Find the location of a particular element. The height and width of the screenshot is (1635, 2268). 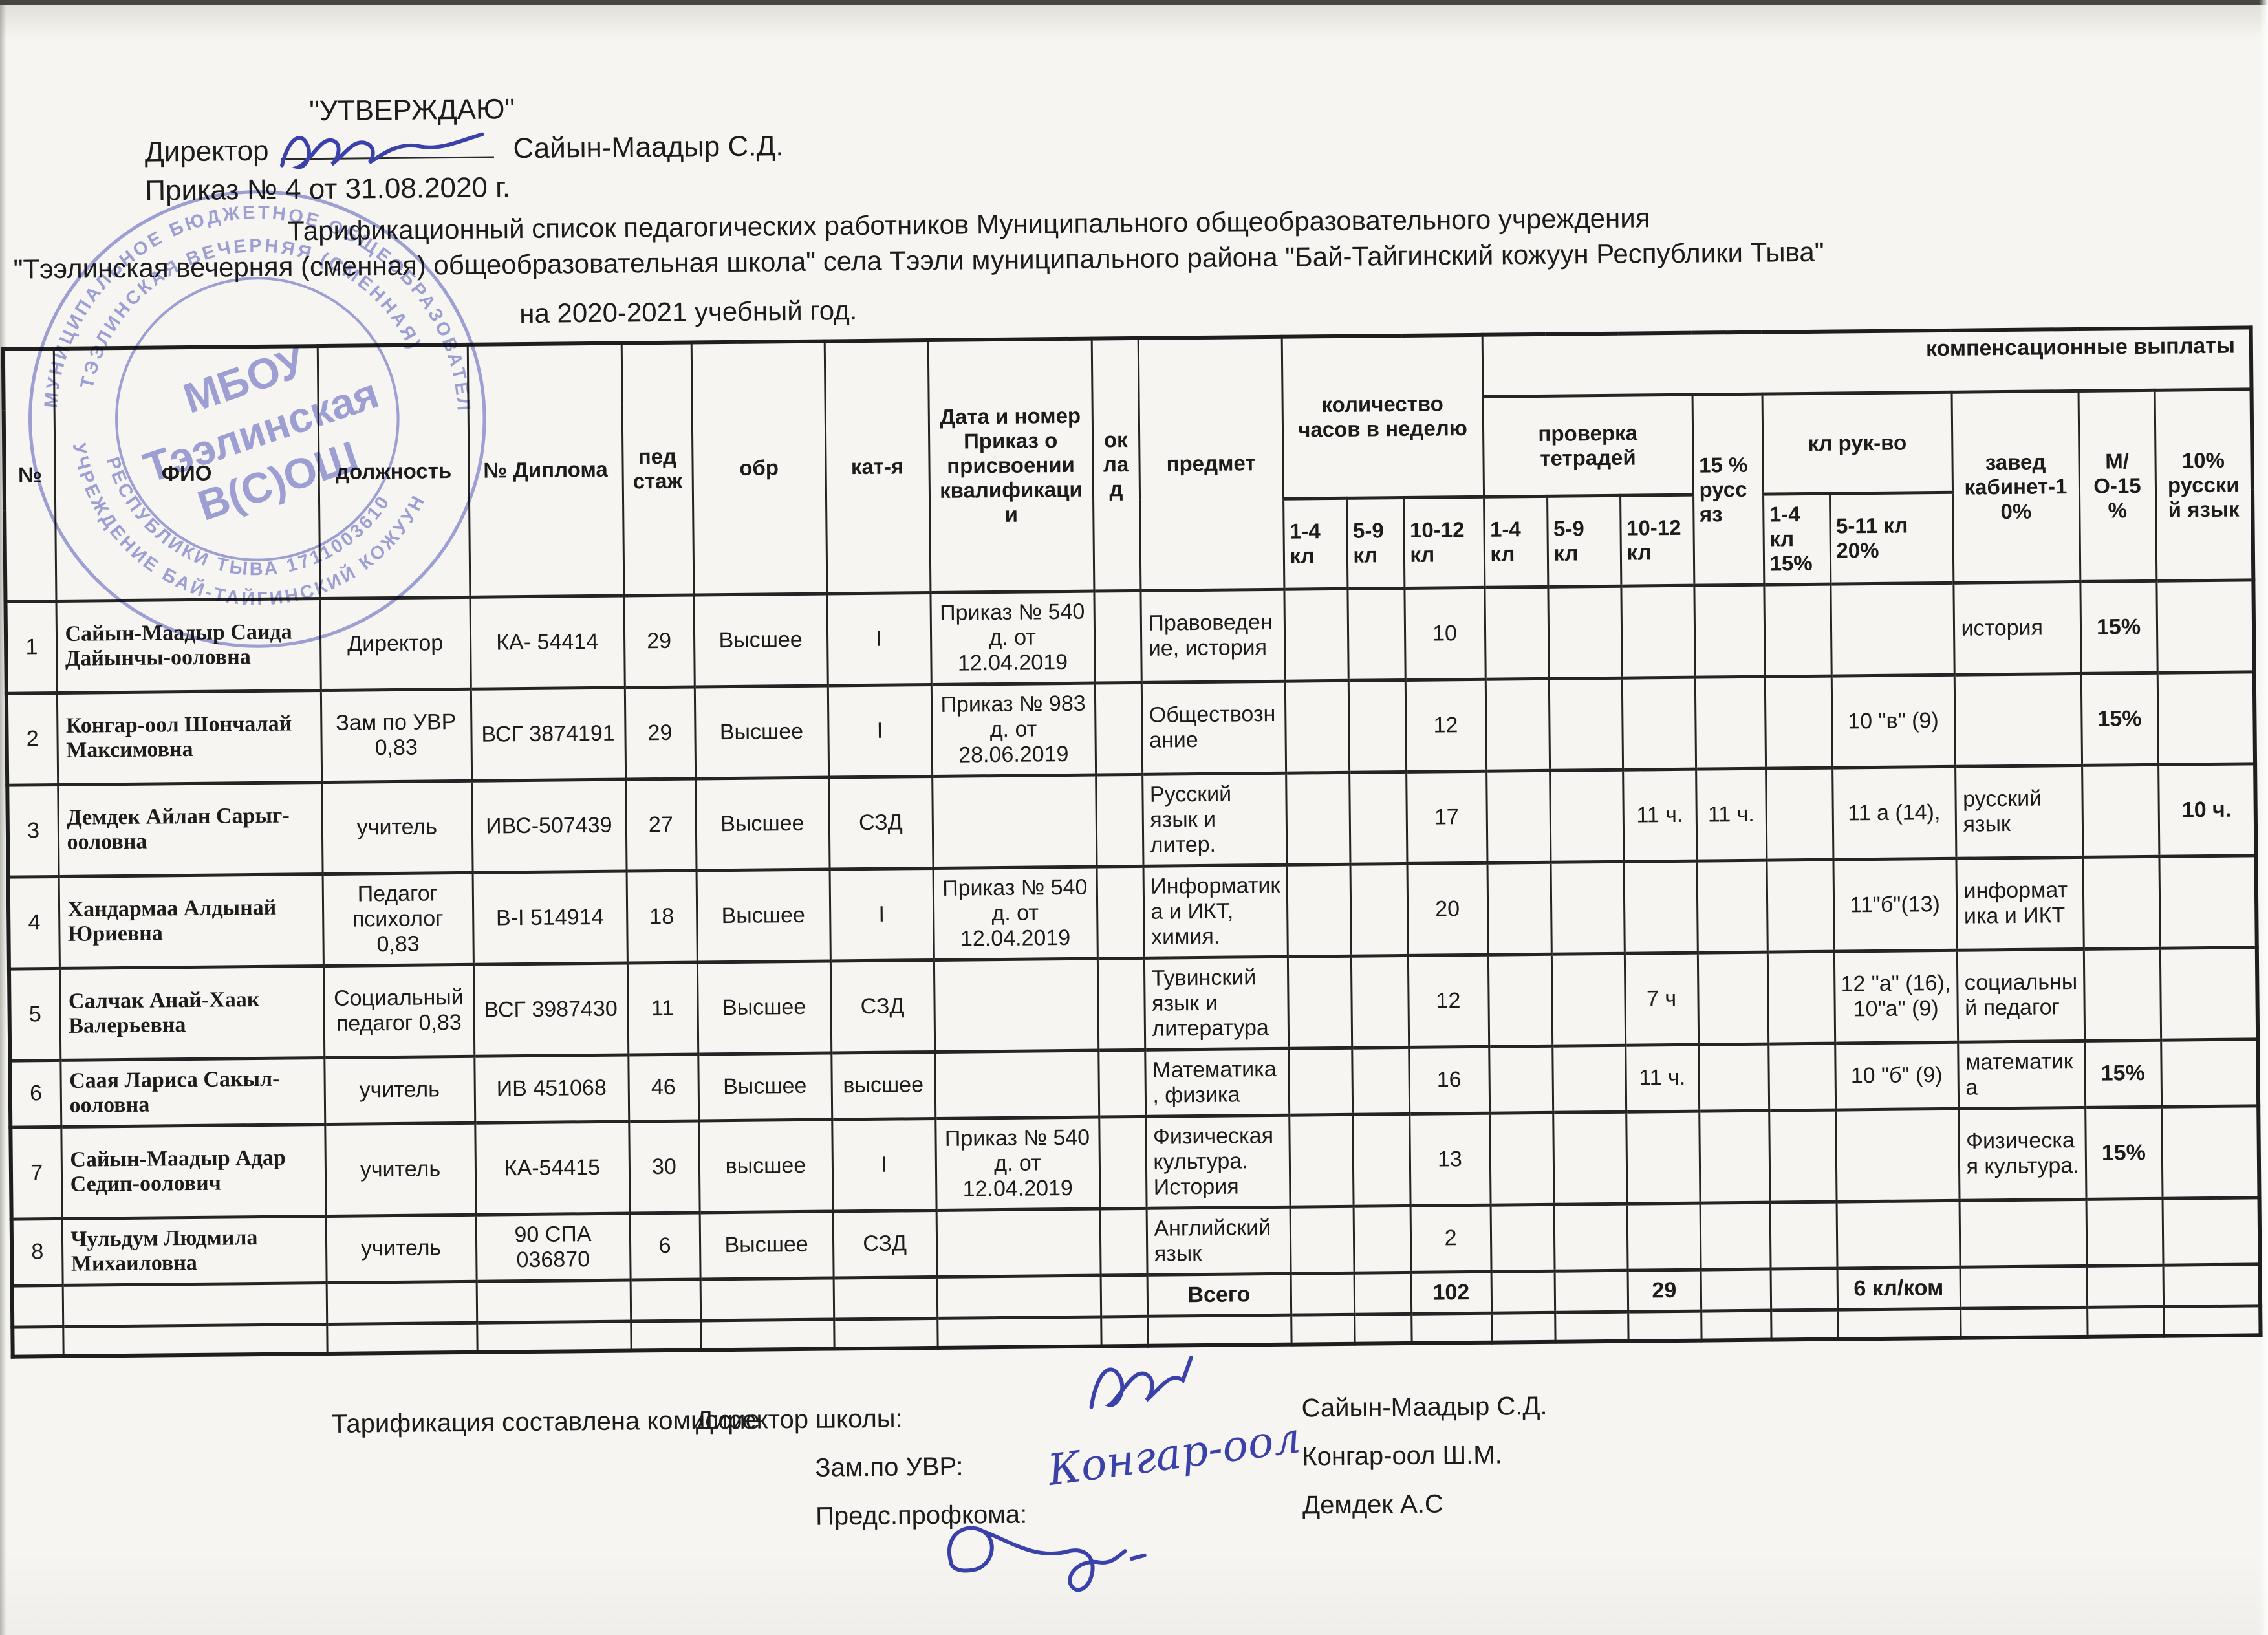

cell-position: учитель is located at coordinates (401, 1248).